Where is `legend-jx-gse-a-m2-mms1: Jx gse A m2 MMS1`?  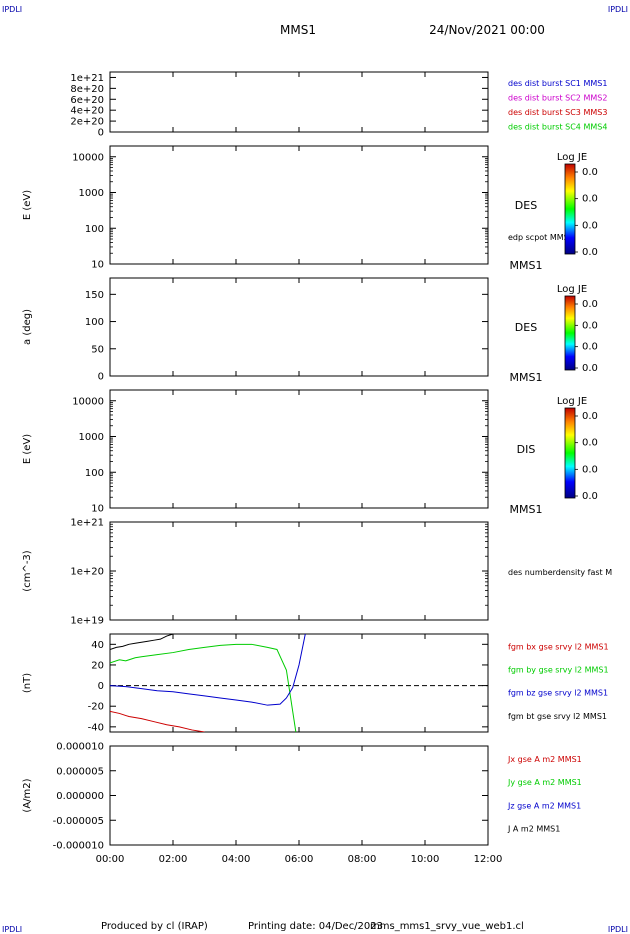
legend-jx-gse-a-m2-mms1: Jx gse A m2 MMS1 is located at coordinates (544, 759).